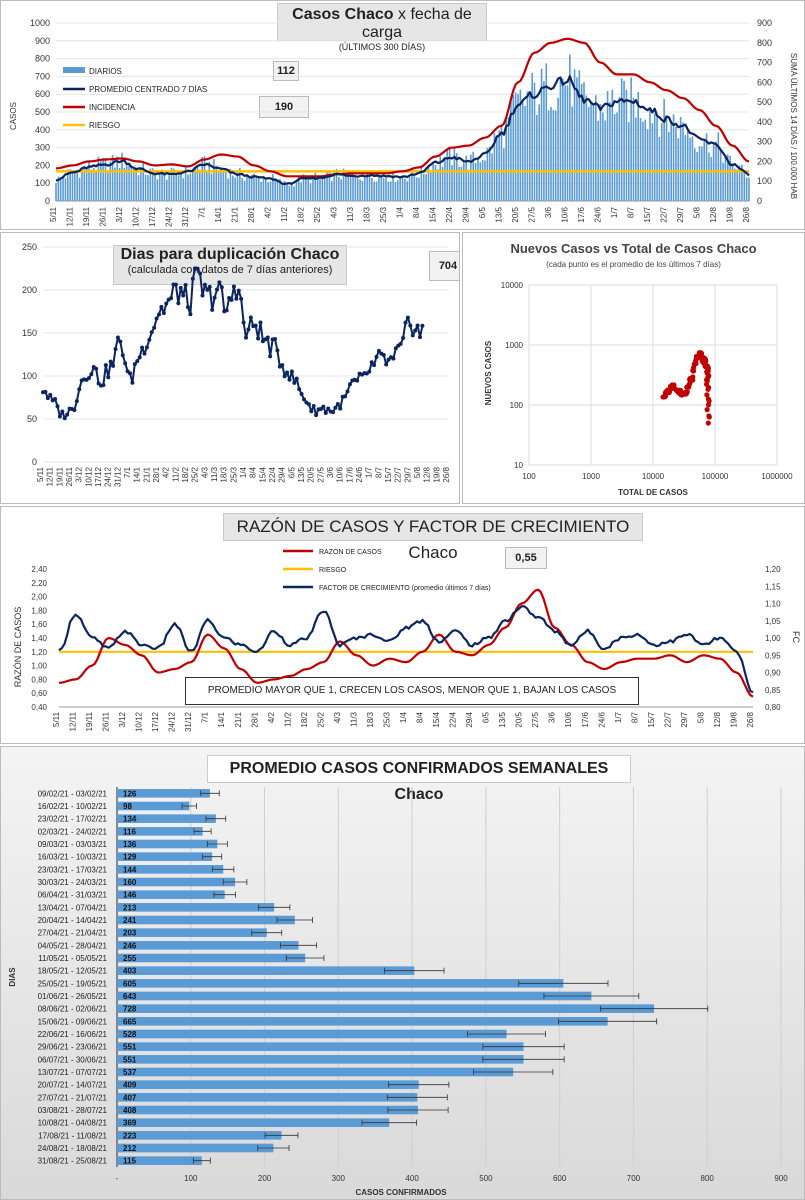  What do you see at coordinates (130, 895) in the screenshot?
I see `data-label: 146` at bounding box center [130, 895].